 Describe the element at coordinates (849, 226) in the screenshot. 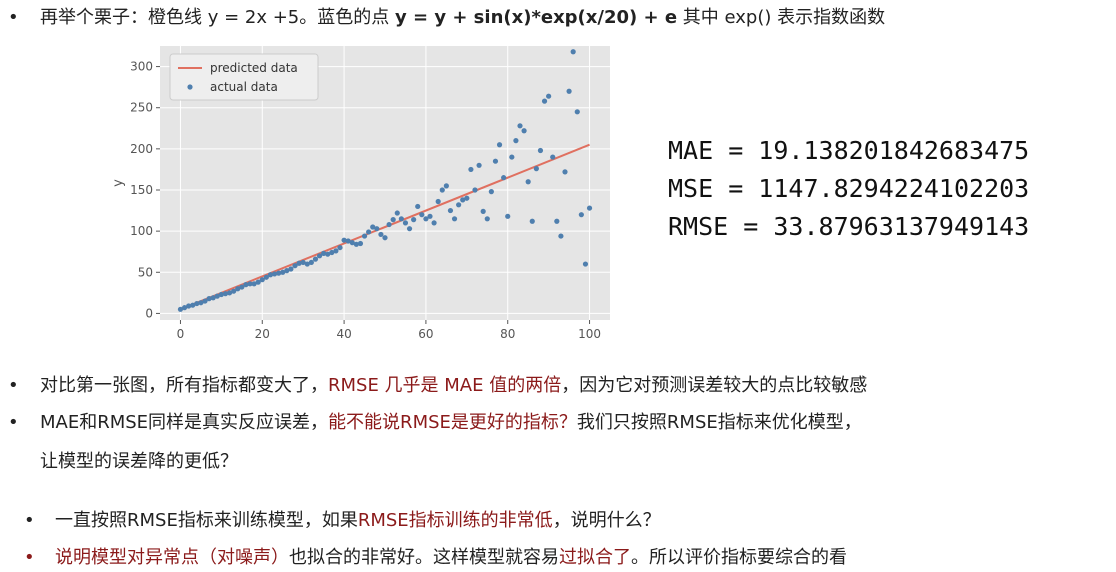

I see `metric-rmse: RMSE = 33.87963137949143` at that location.